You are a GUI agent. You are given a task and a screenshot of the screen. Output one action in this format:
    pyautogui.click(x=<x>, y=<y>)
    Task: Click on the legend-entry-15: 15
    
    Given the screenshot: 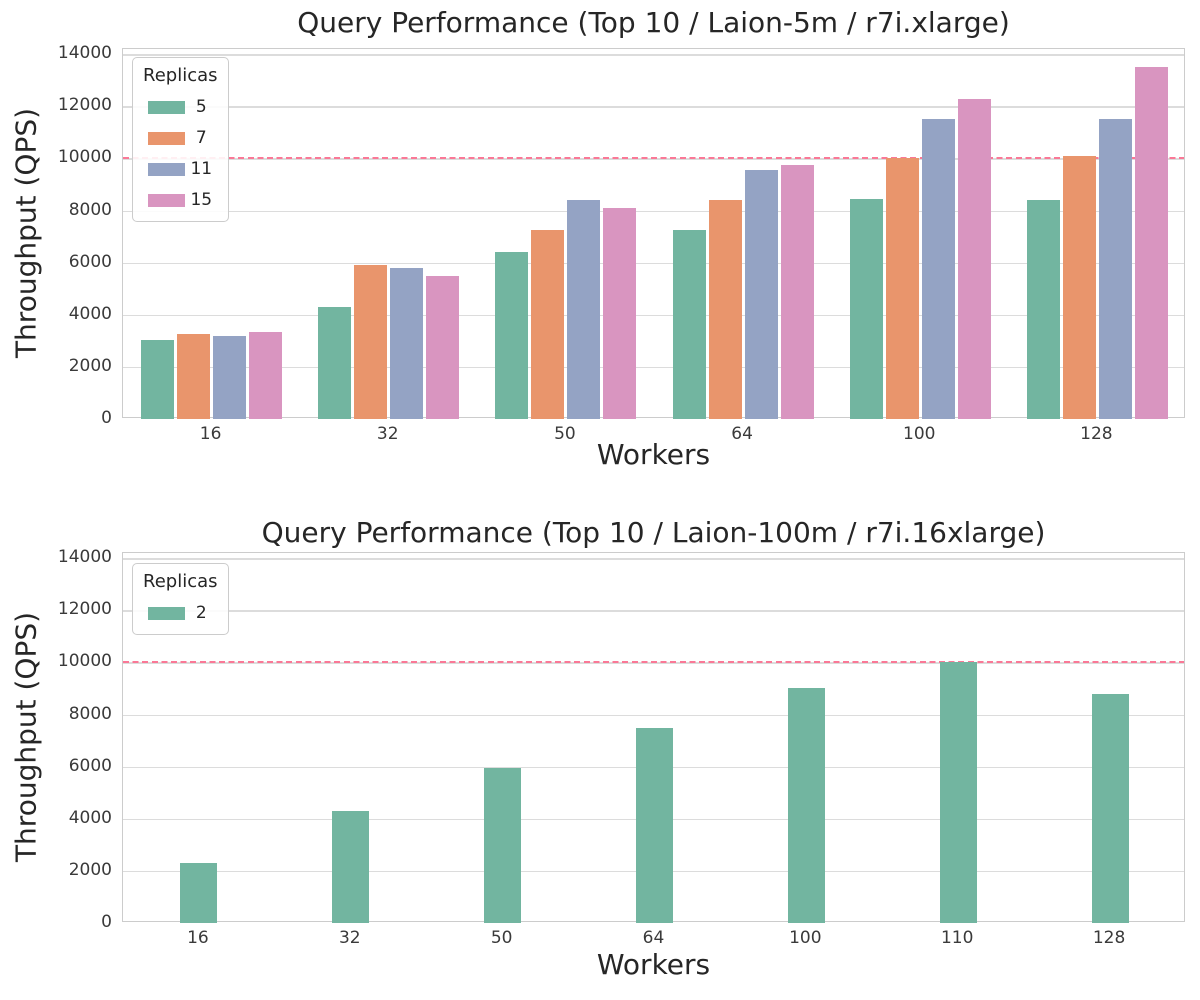 What is the action you would take?
    pyautogui.click(x=180, y=200)
    